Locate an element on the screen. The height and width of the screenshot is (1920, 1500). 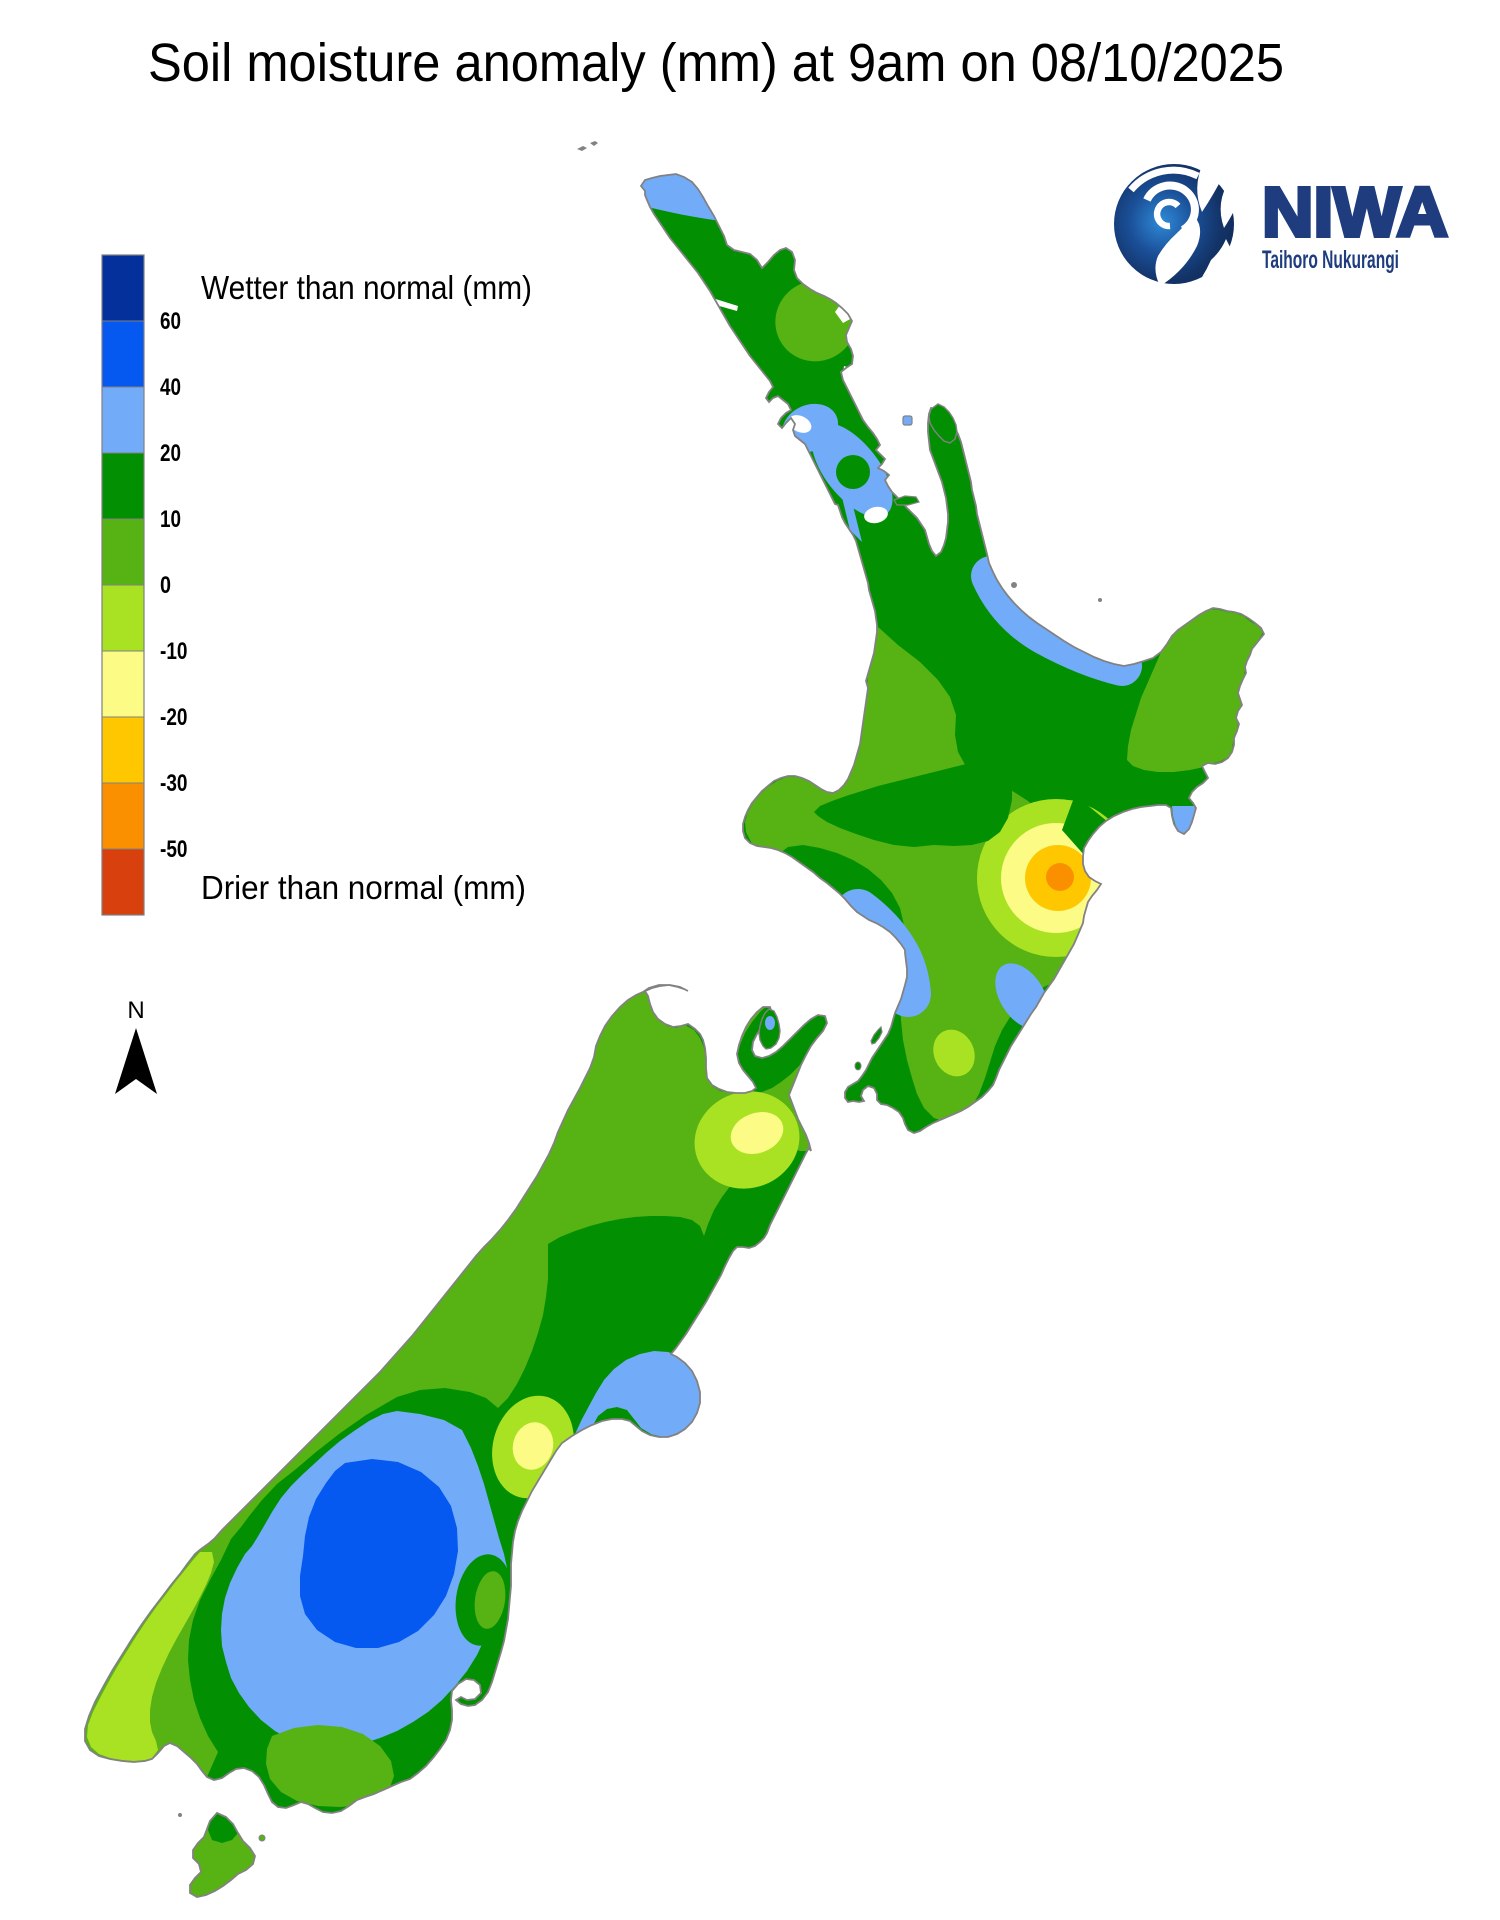
svg-text: -10 is located at coordinates (174, 651).